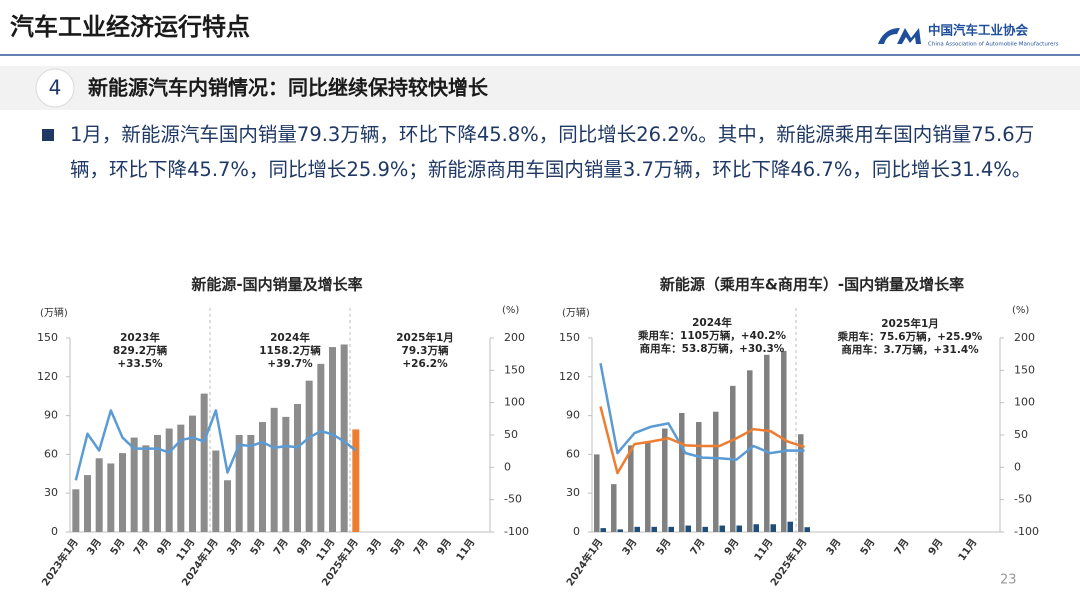 The height and width of the screenshot is (607, 1080). Describe the element at coordinates (1024, 337) in the screenshot. I see `y2-tick-label: 200` at that location.